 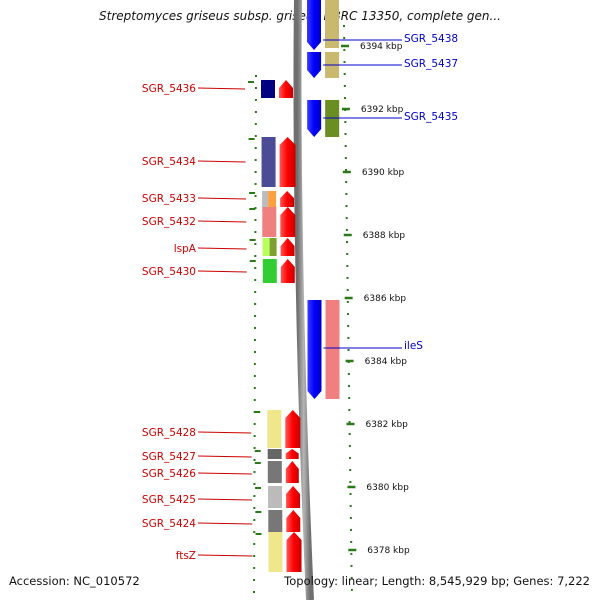 What do you see at coordinates (169, 524) in the screenshot?
I see `gene-label: SGR_5424` at bounding box center [169, 524].